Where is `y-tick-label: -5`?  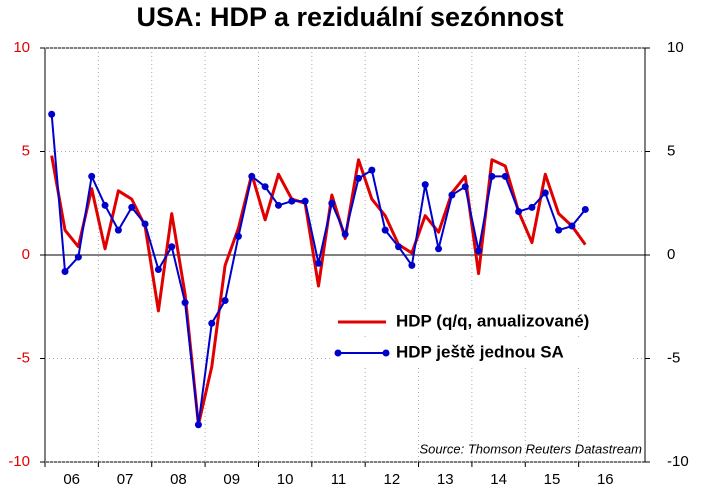 y-tick-label: -5 is located at coordinates (23, 357).